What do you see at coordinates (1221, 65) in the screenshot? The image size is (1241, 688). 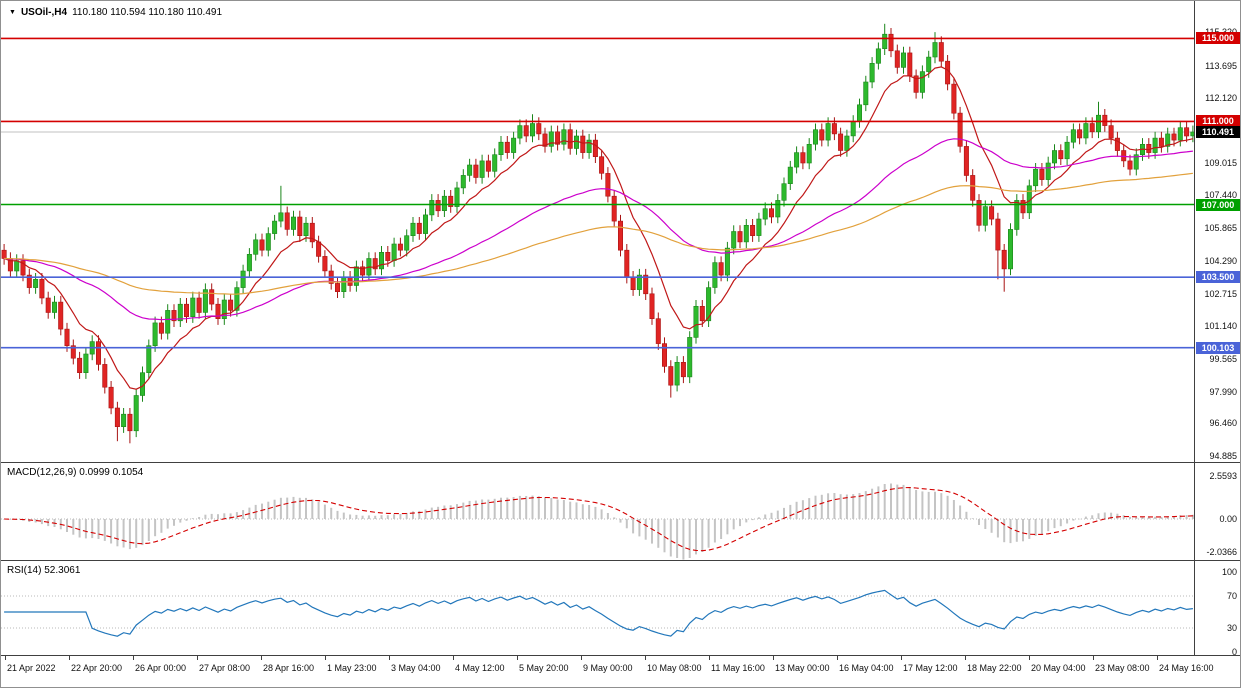 I see `price-axis-label: 113.695` at bounding box center [1221, 65].